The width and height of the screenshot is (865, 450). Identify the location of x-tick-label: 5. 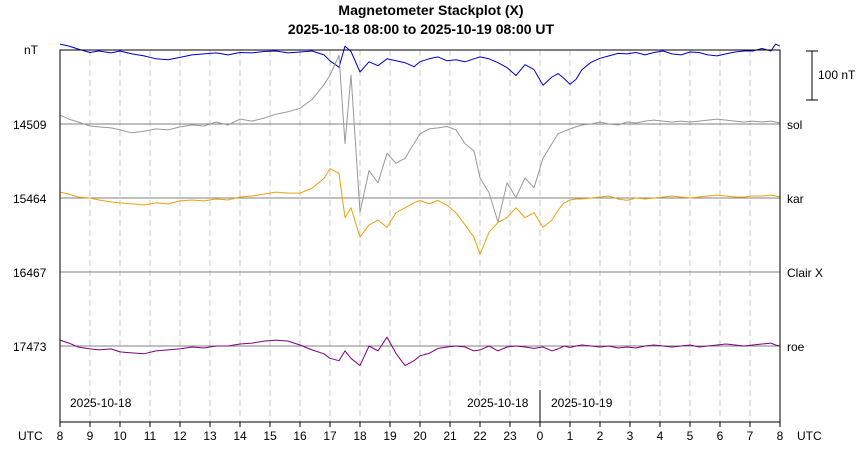
(690, 436).